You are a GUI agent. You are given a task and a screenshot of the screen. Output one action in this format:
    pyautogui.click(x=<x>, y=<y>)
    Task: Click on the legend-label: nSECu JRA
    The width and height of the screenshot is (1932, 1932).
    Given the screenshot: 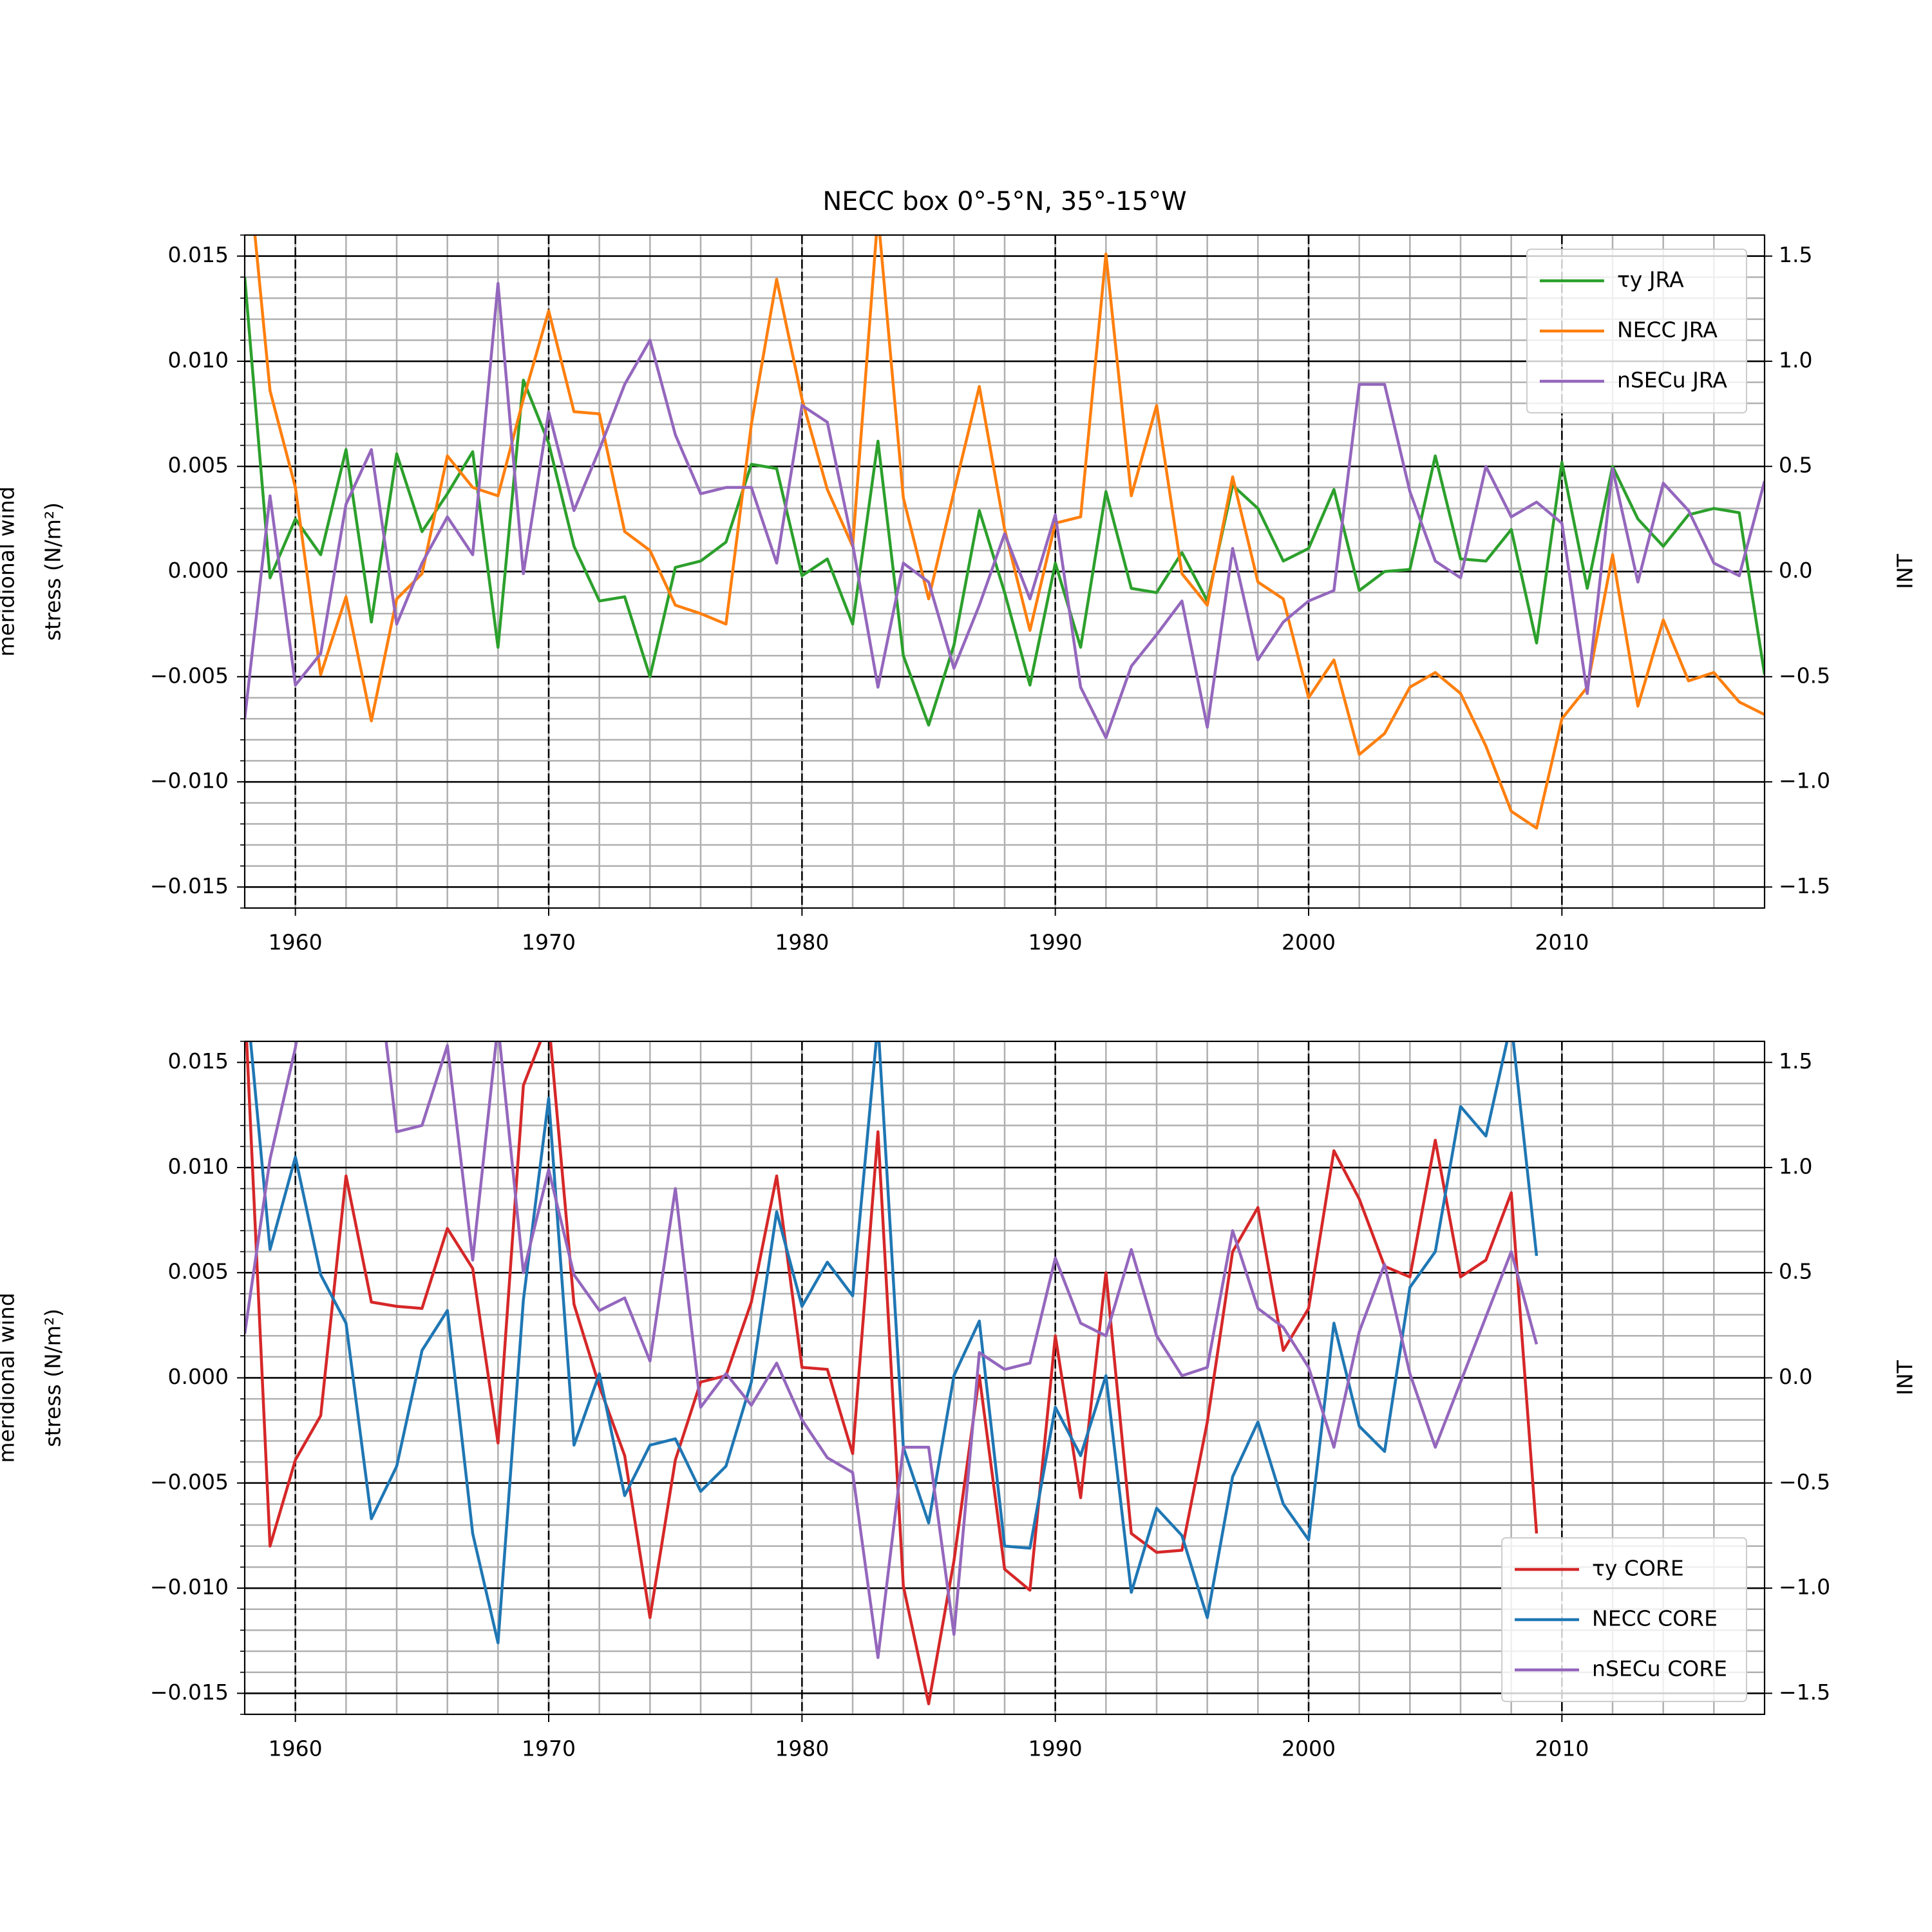 What is the action you would take?
    pyautogui.click(x=1672, y=381)
    